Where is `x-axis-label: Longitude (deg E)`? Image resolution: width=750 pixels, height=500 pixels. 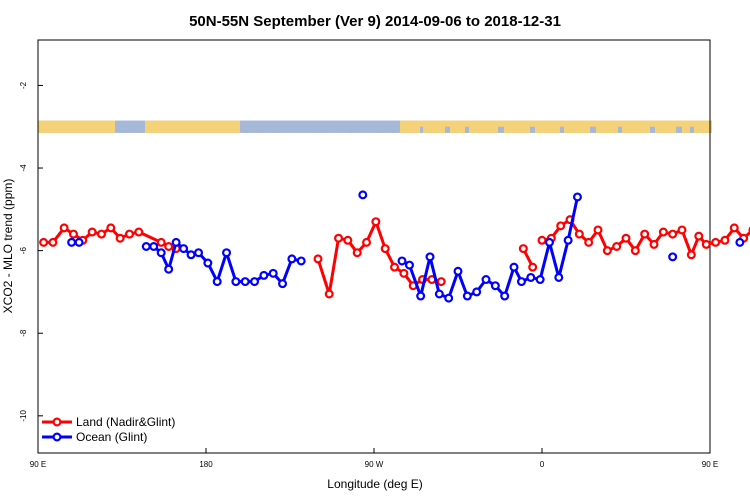
x-axis-label: Longitude (deg E) is located at coordinates (374, 484).